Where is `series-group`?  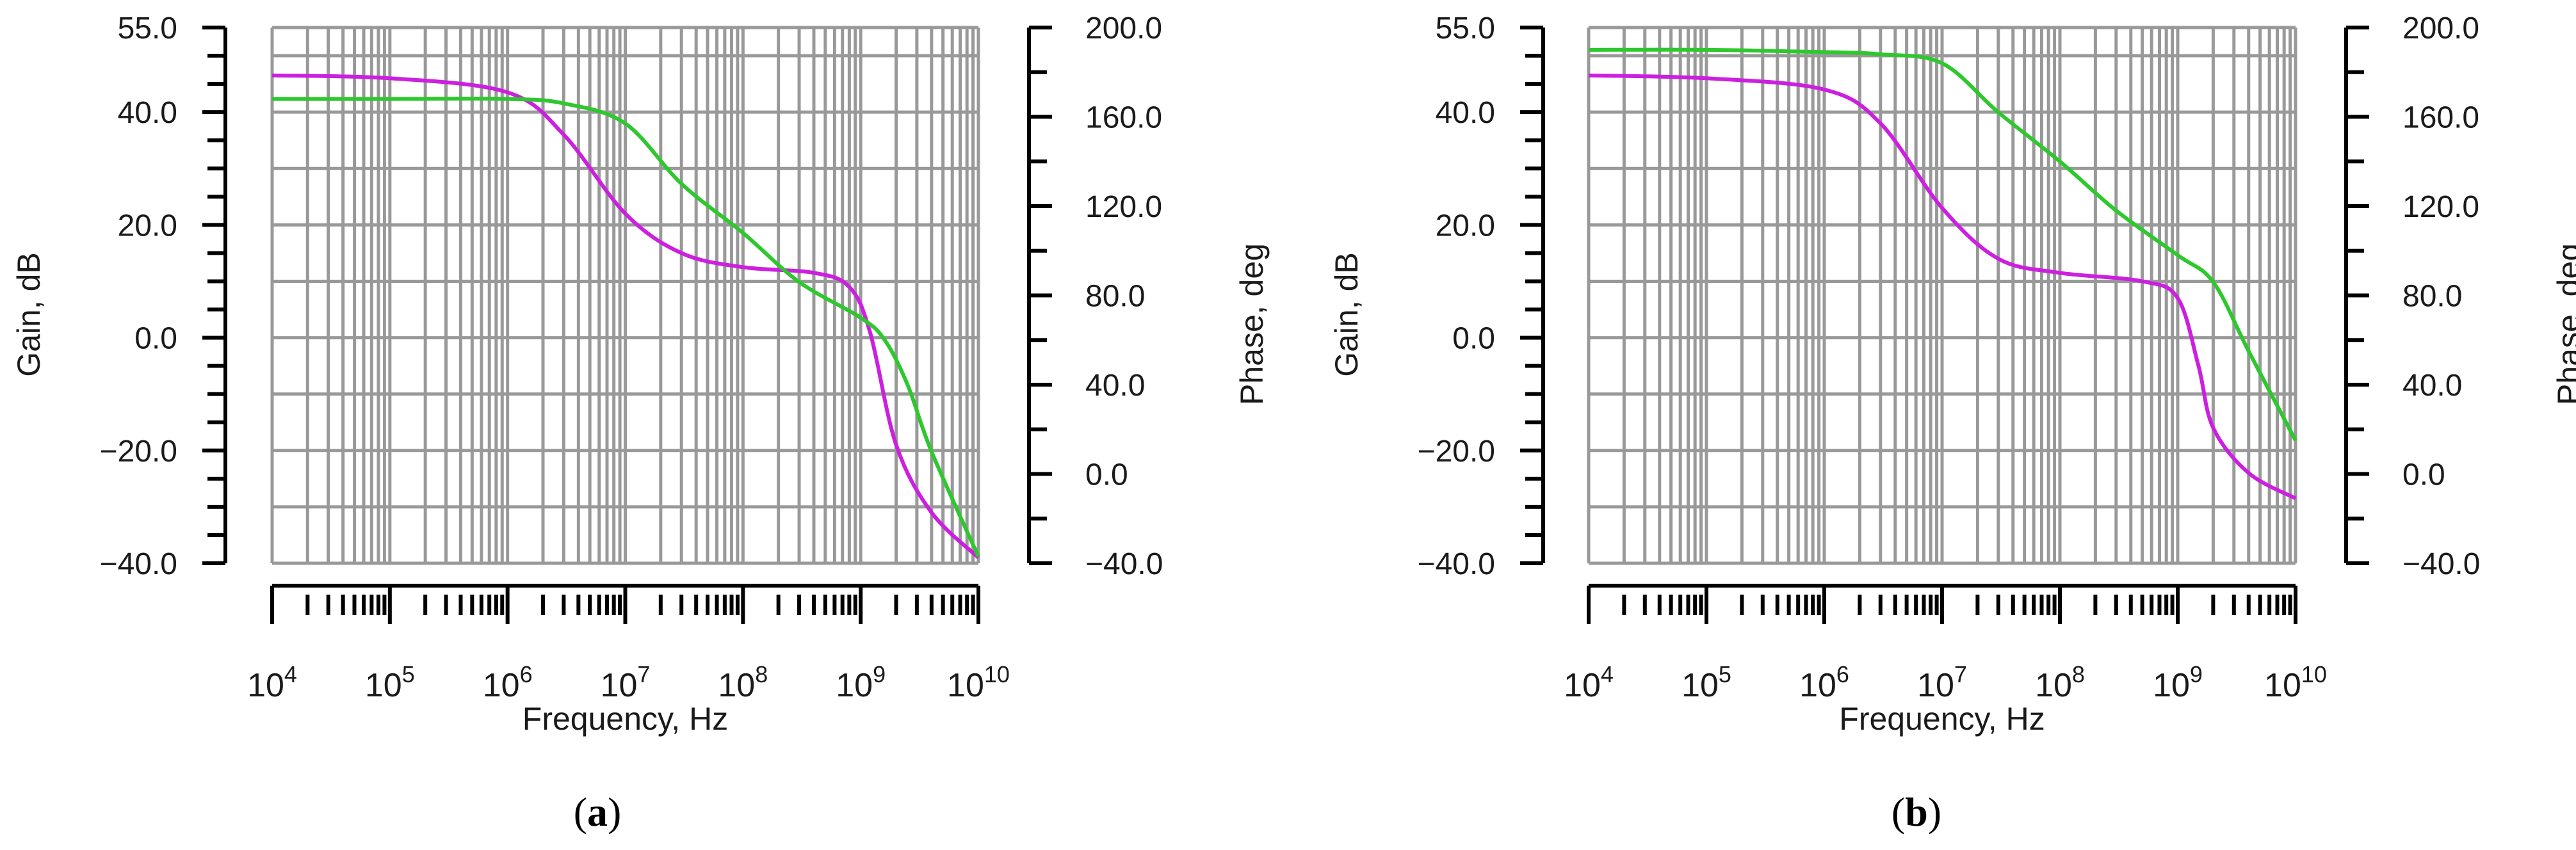 series-group is located at coordinates (1942, 274).